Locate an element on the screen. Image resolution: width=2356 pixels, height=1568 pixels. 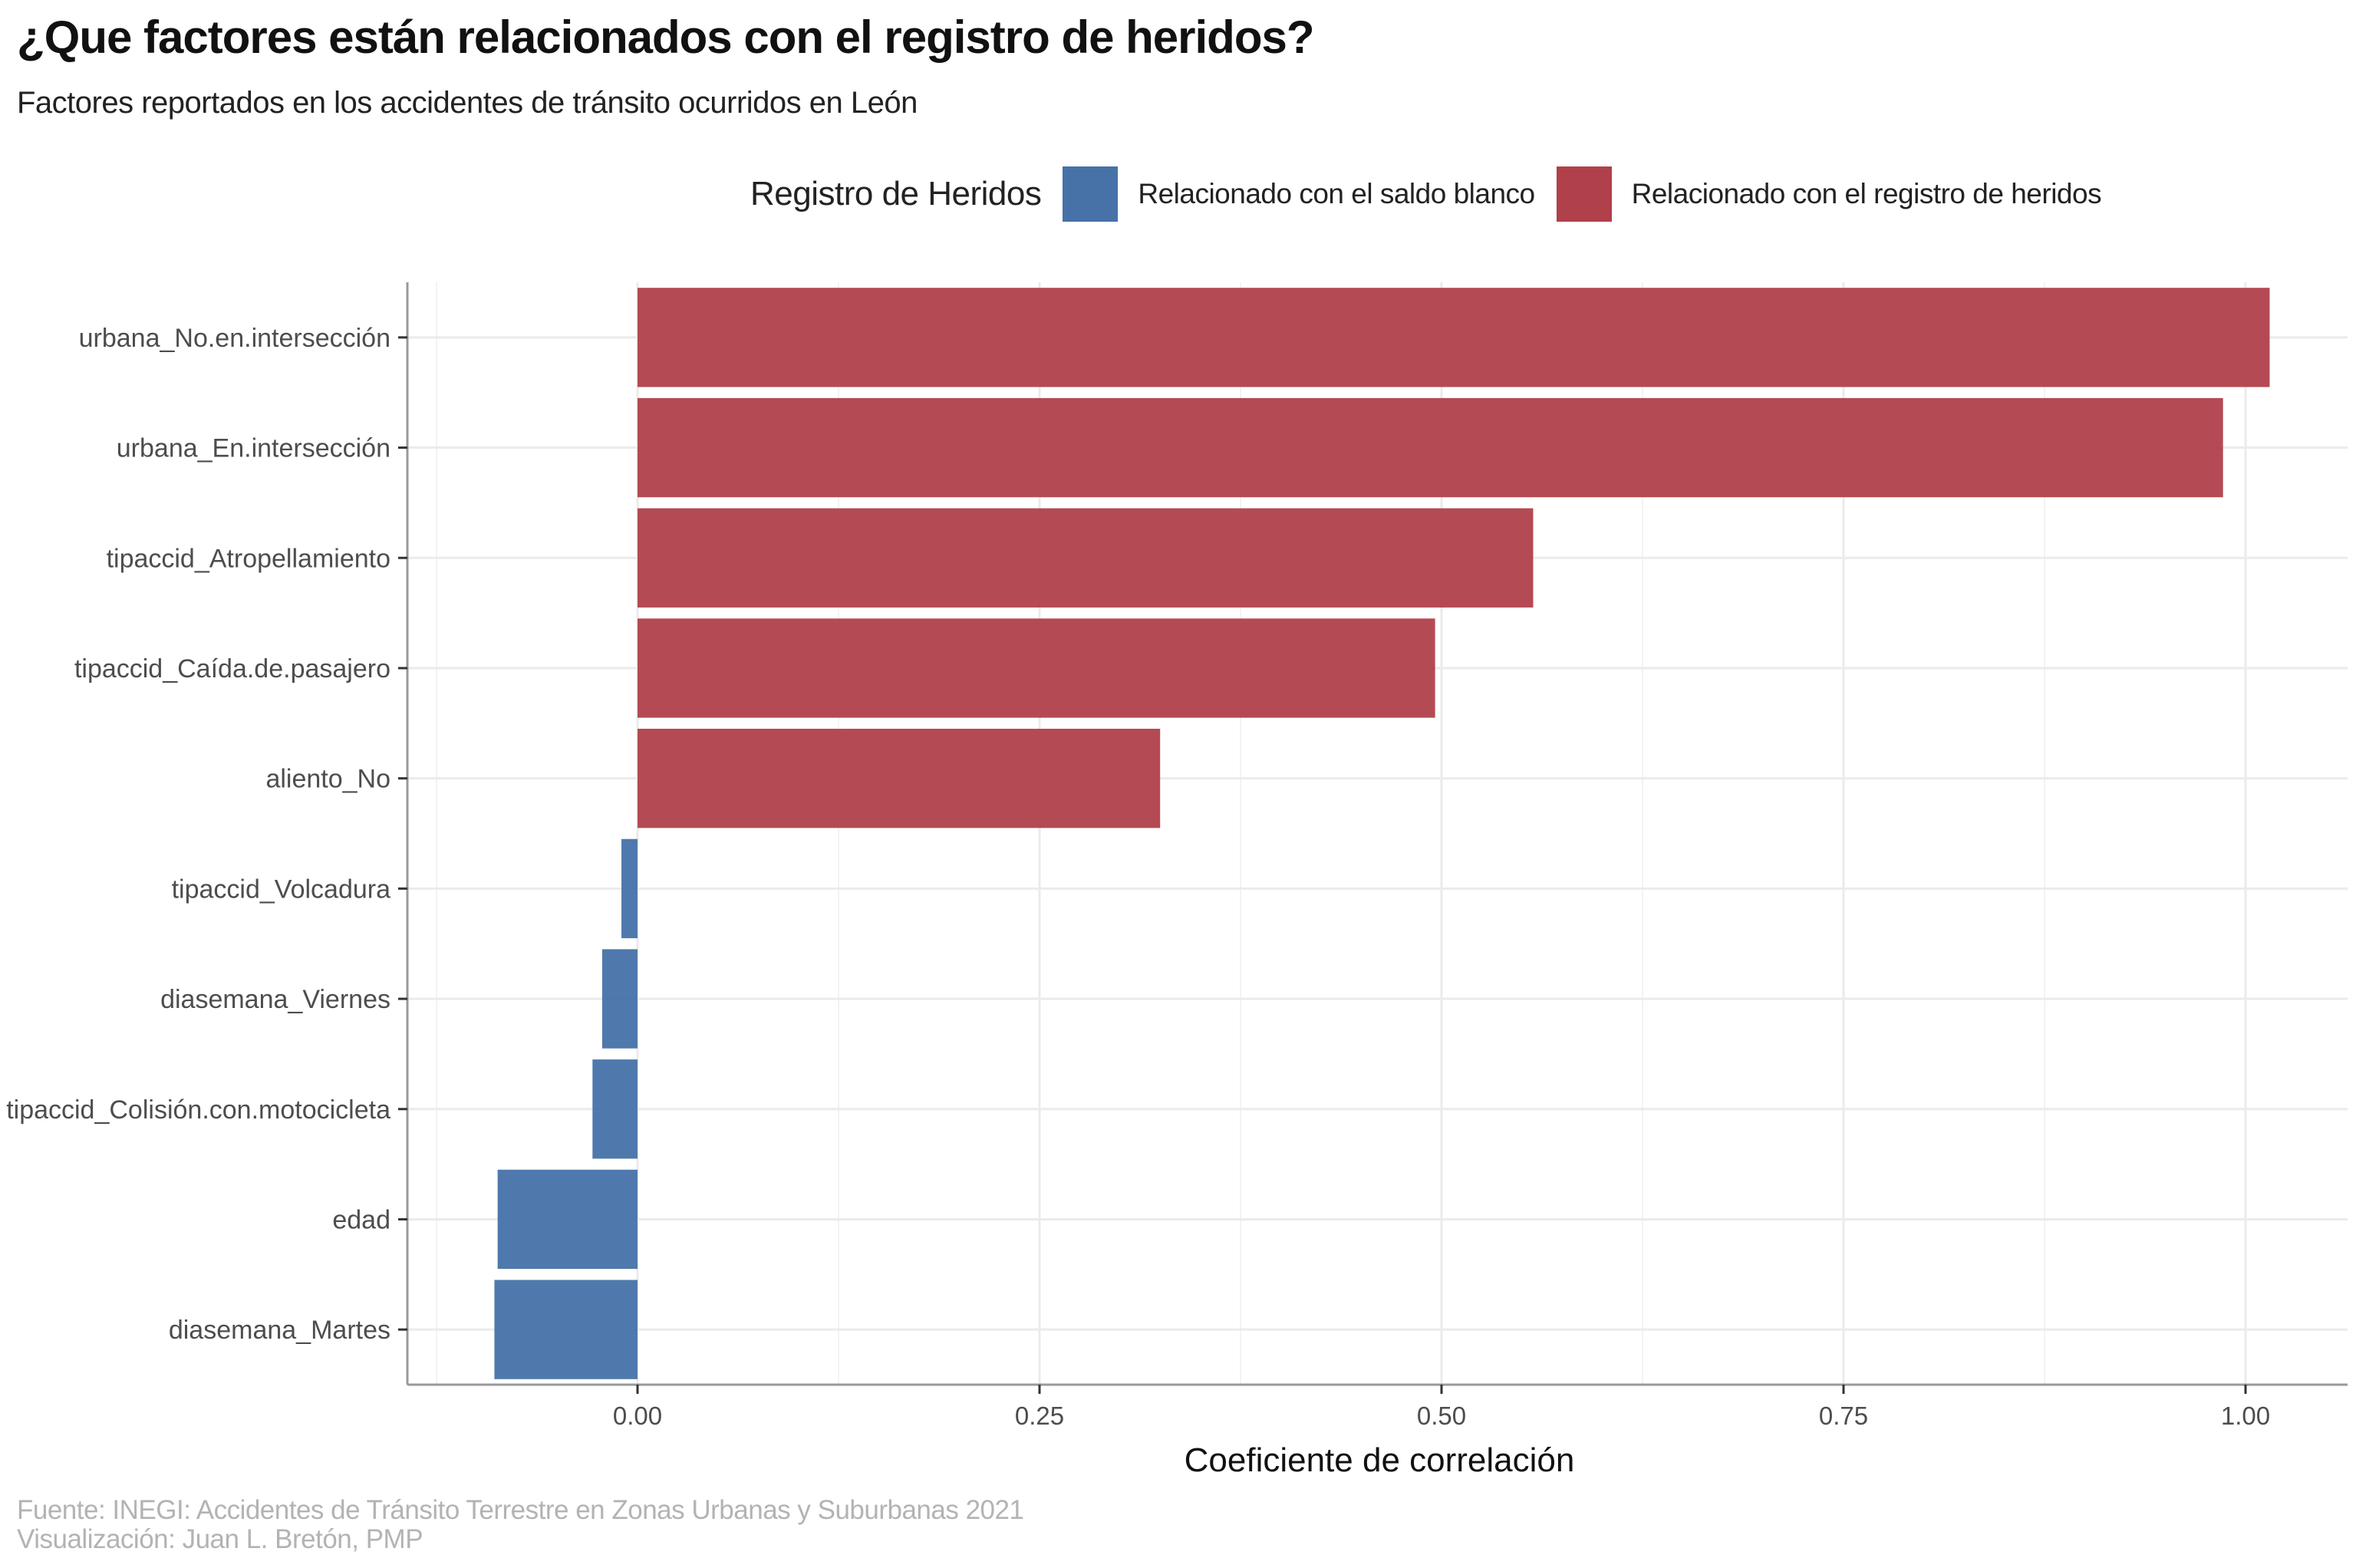
x-tick-label: 1.00 is located at coordinates (2245, 1416).